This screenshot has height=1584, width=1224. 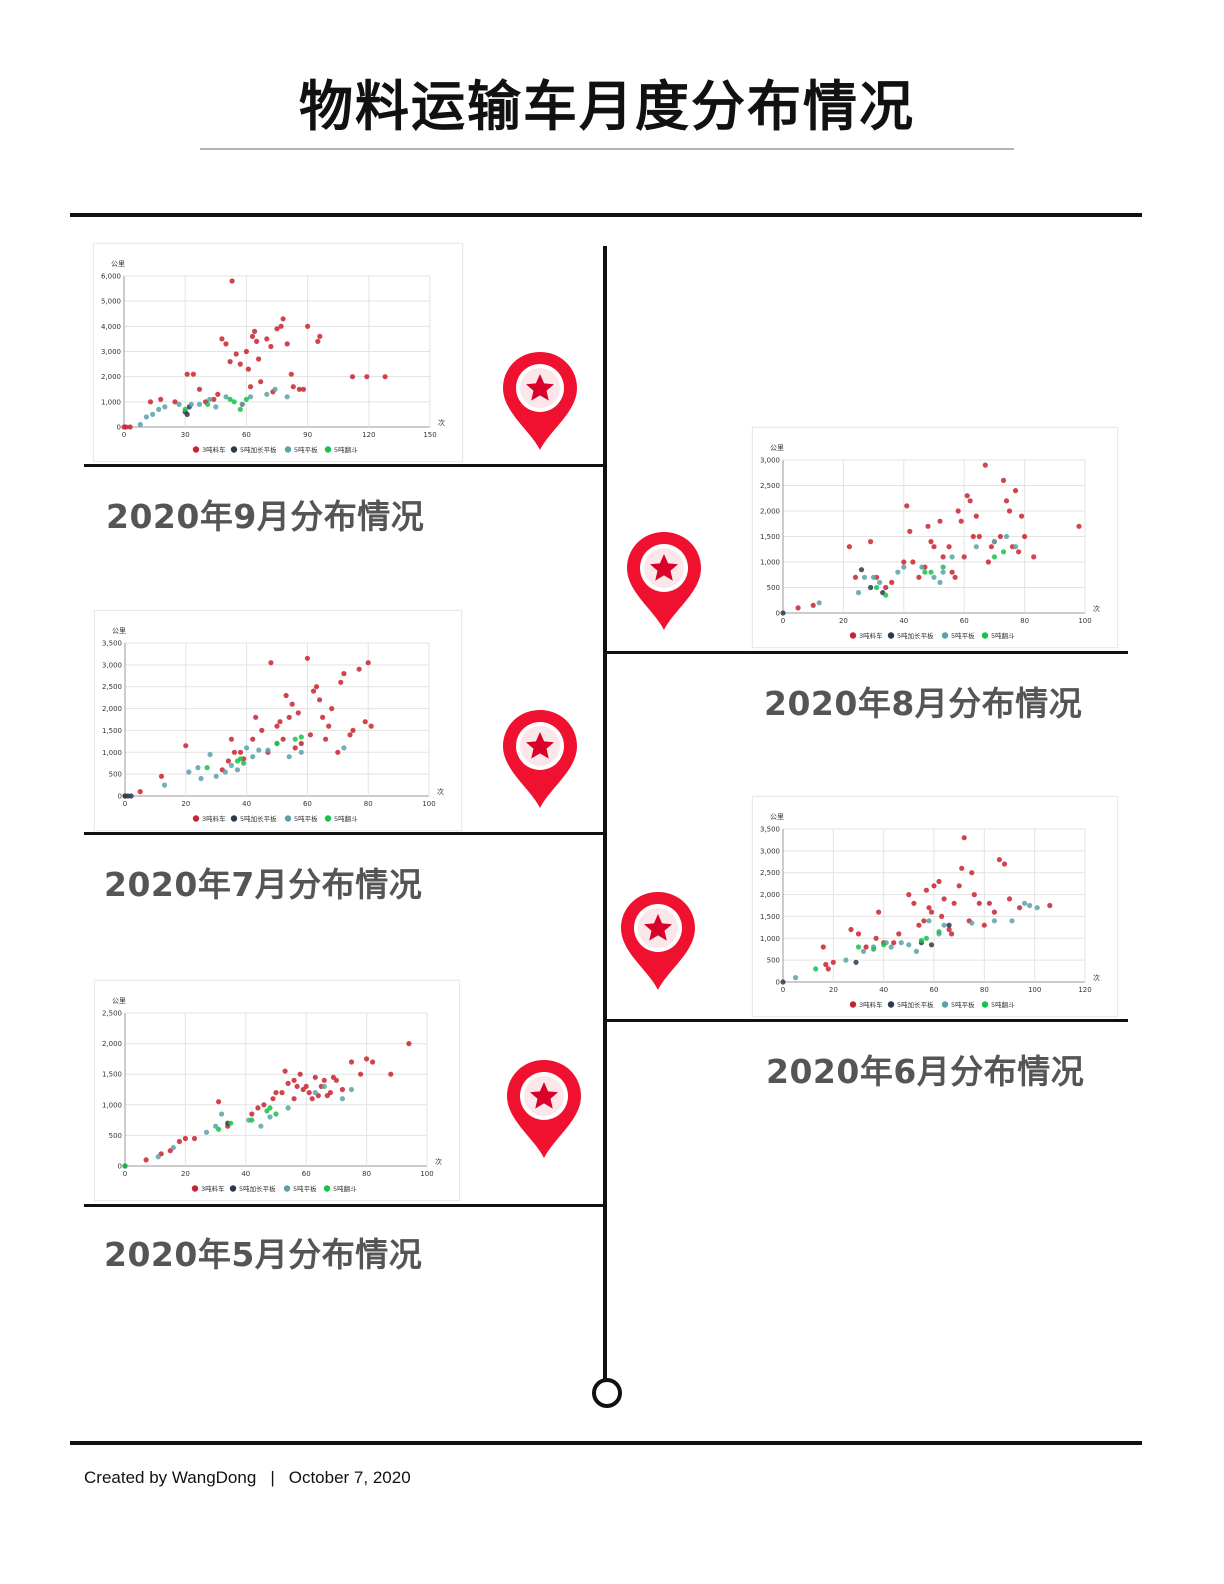 What do you see at coordinates (777, 817) in the screenshot?
I see `y-axis-label: 公里` at bounding box center [777, 817].